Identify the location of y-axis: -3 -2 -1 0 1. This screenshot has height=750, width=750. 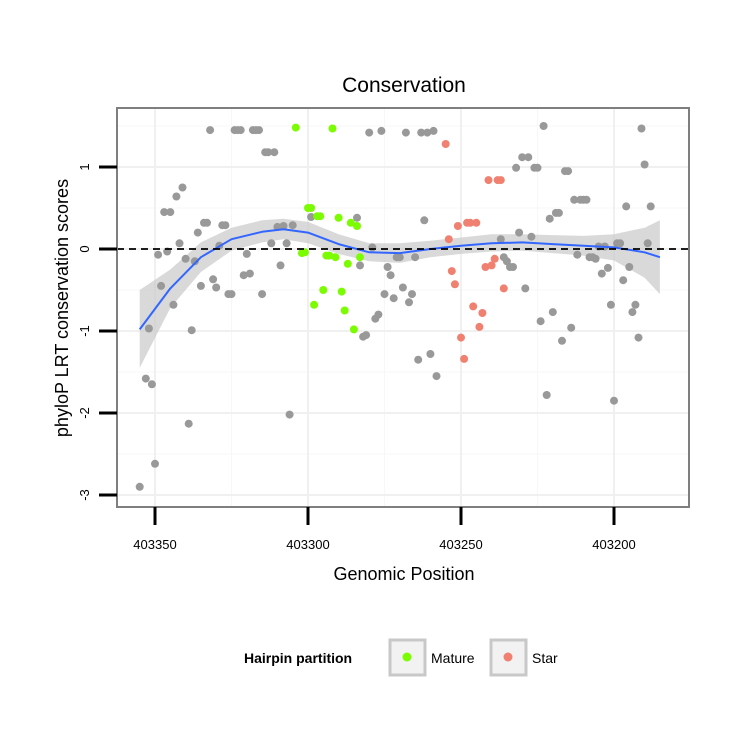
(97, 332).